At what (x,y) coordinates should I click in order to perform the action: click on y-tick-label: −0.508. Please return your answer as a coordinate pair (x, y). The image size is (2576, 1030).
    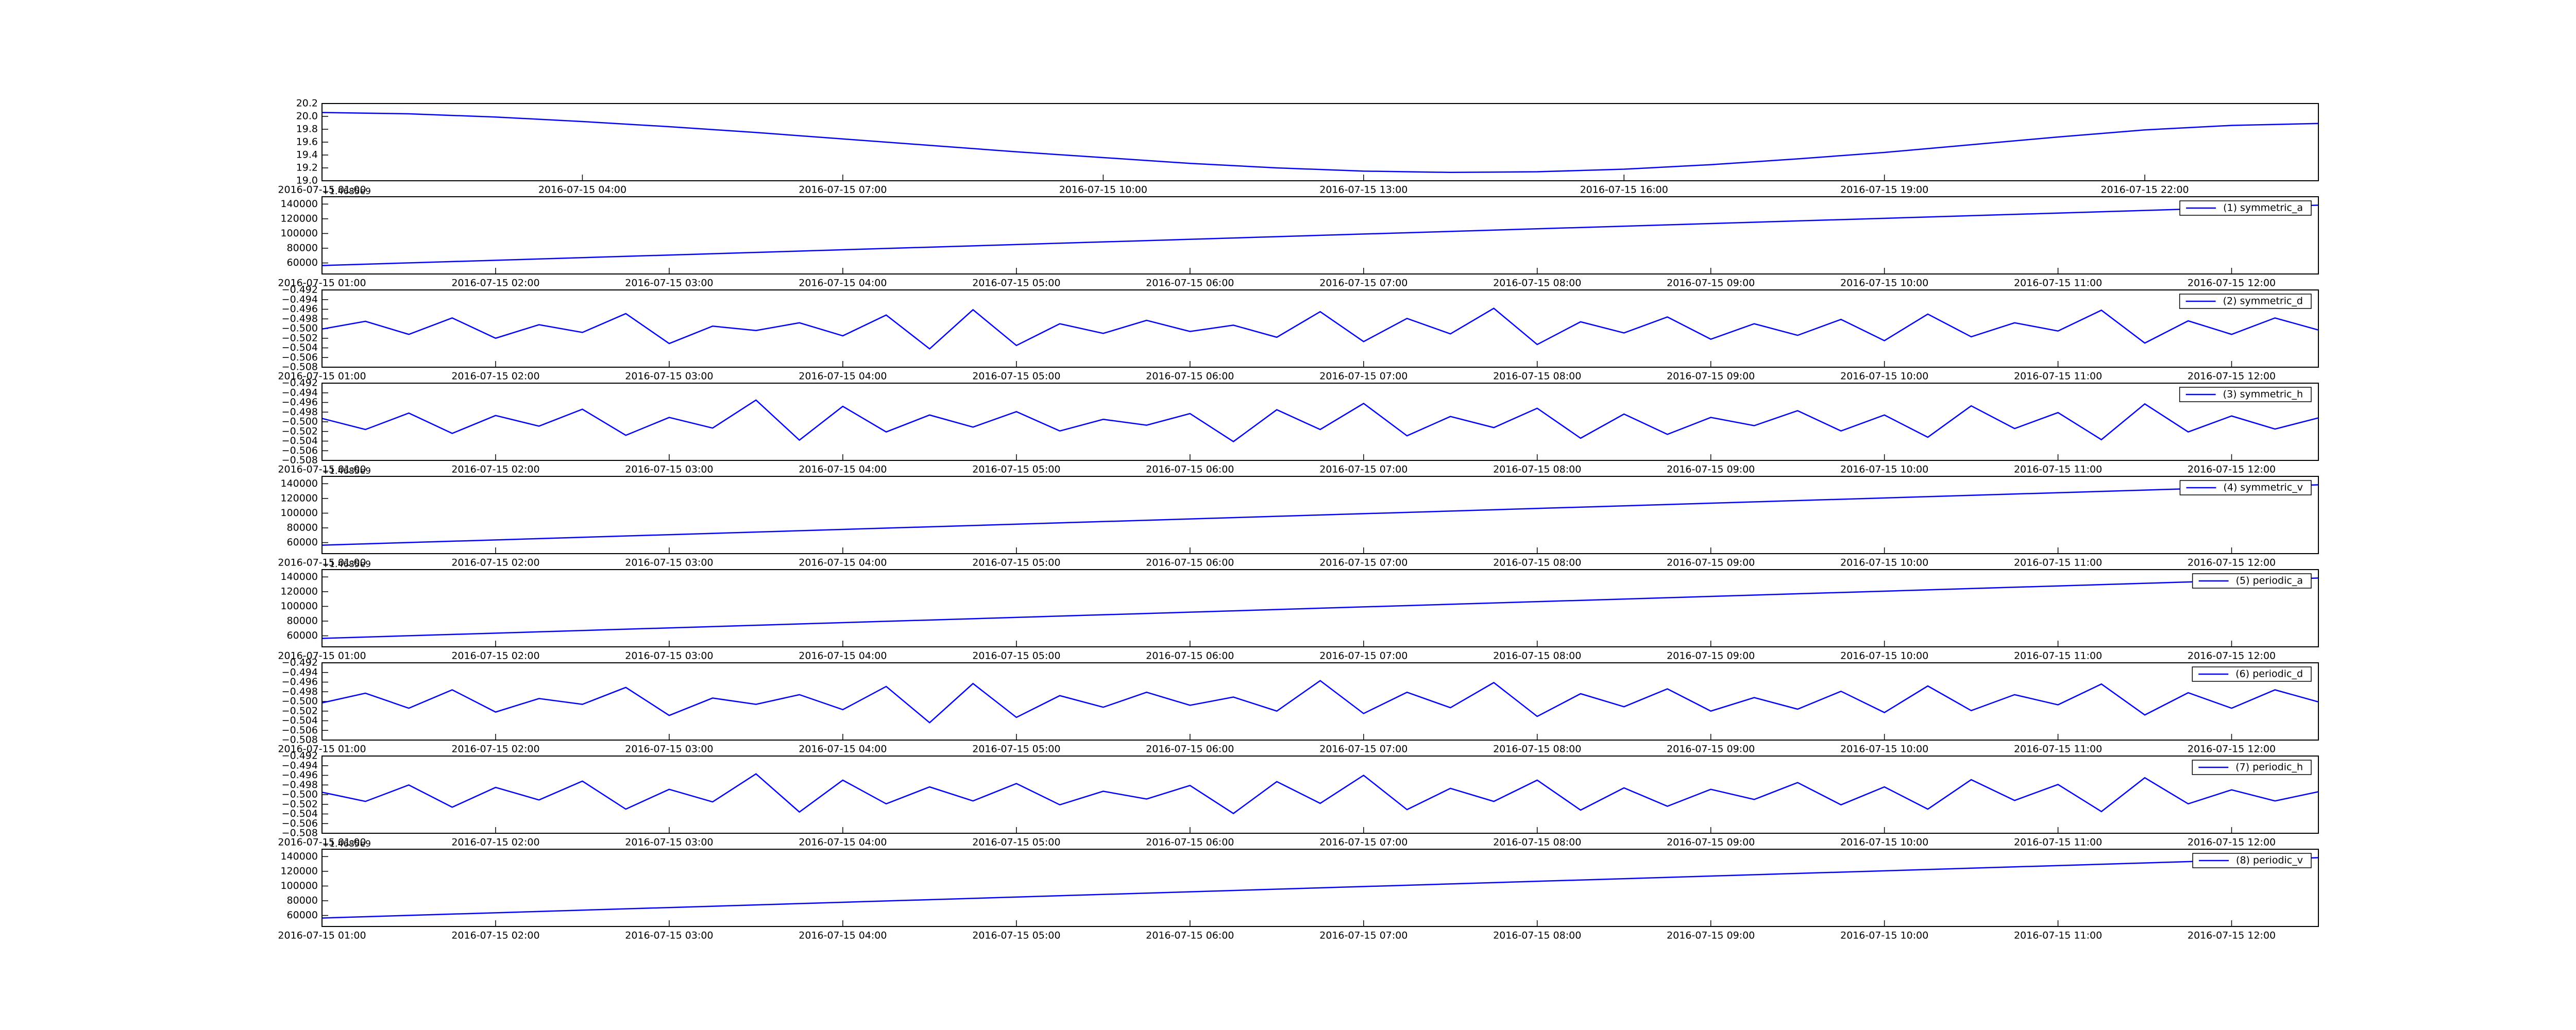
    Looking at the image, I should click on (300, 833).